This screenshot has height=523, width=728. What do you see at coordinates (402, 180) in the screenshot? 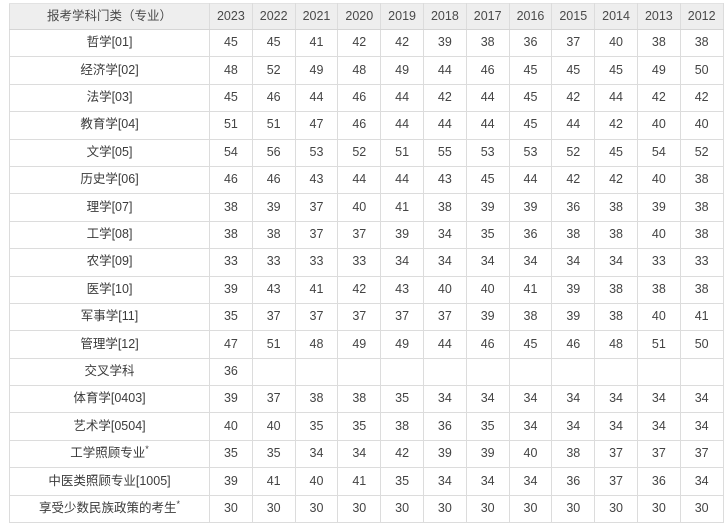
I see `score-cell-2019: 44` at bounding box center [402, 180].